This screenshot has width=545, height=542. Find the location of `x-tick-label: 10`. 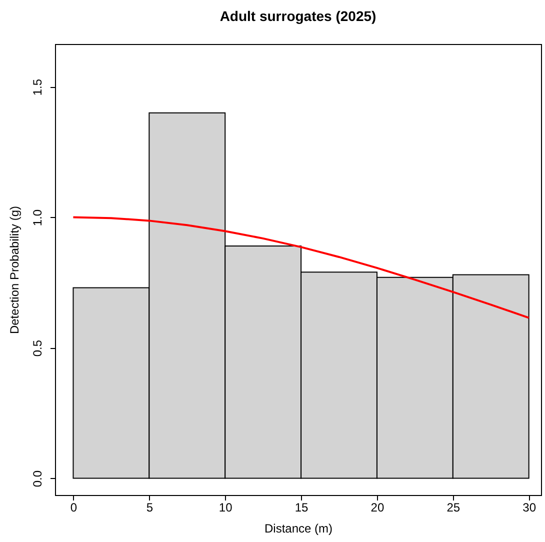

x-tick-label: 10 is located at coordinates (225, 507).